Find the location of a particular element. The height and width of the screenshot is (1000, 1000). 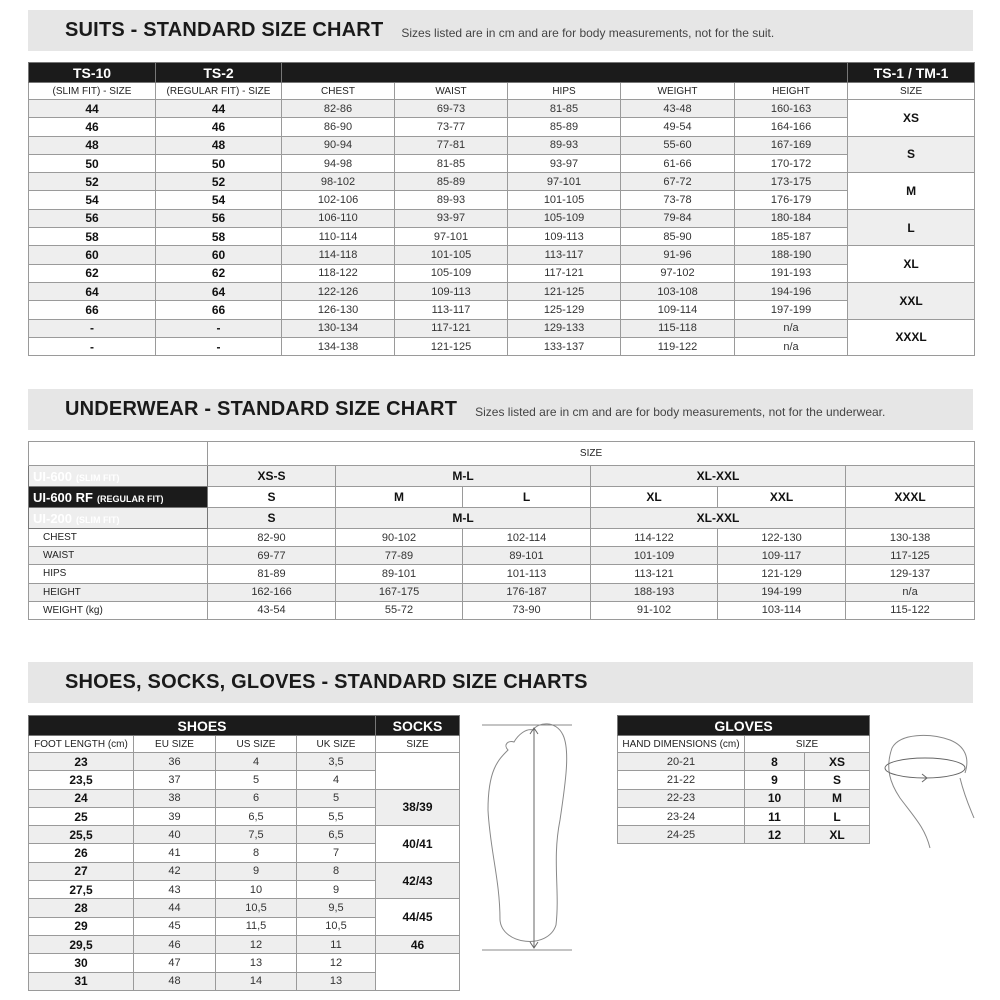

table-row: 54 54 102-106 89-93 101-105 73-78 176-179 is located at coordinates (501, 200).